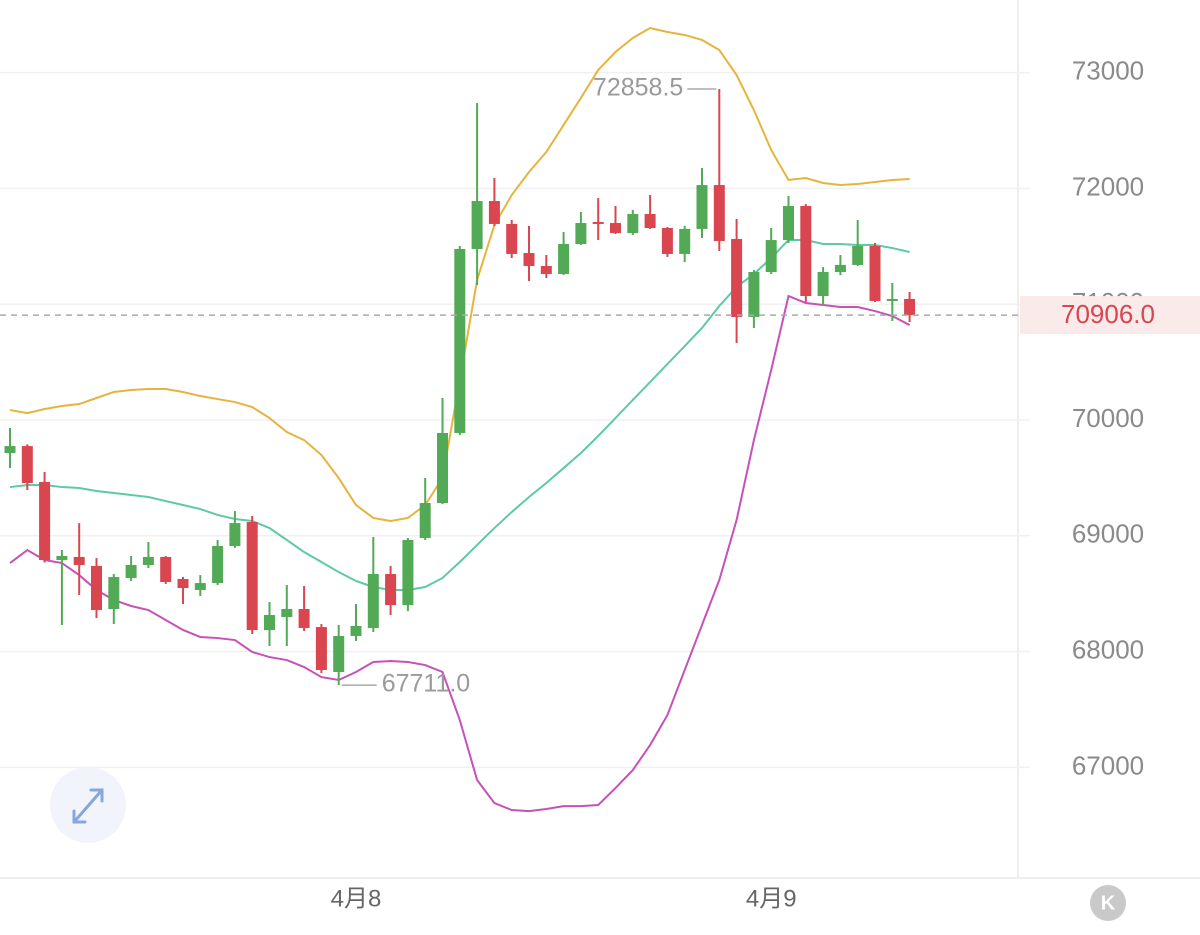 The width and height of the screenshot is (1200, 935). I want to click on max-label: 72858.5, so click(638, 88).